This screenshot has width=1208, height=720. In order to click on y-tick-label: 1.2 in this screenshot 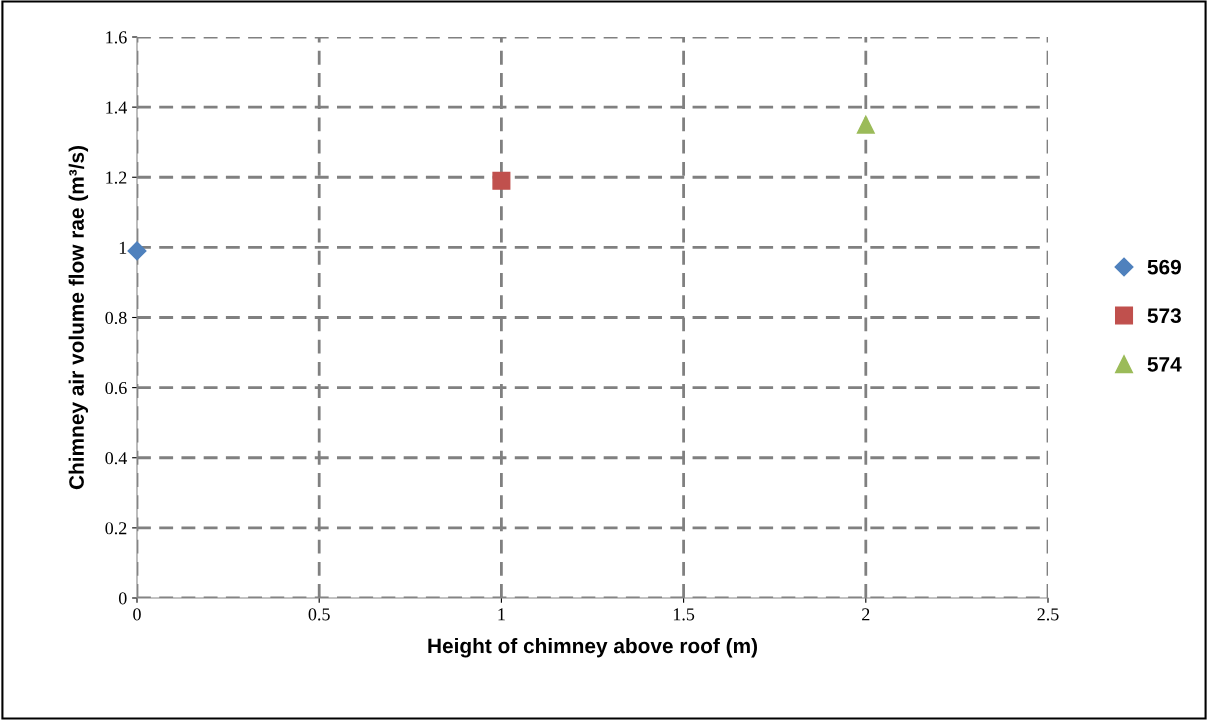, I will do `click(116, 177)`.